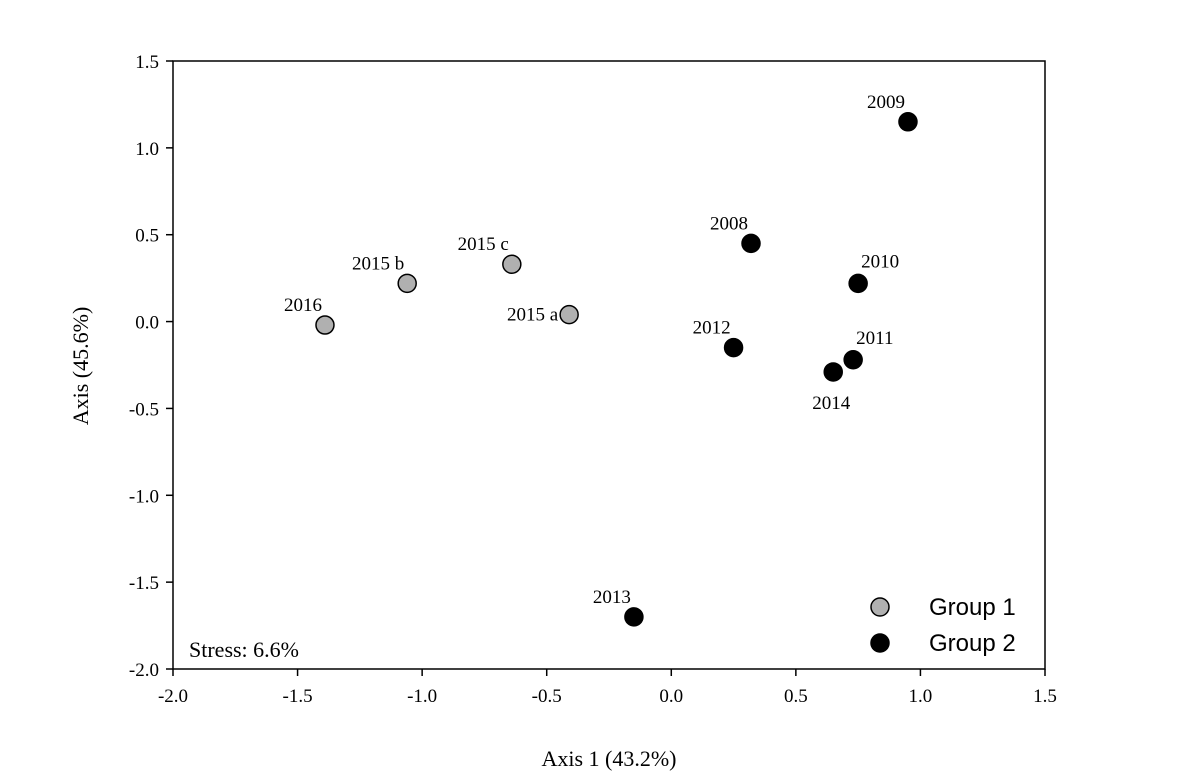 Image resolution: width=1194 pixels, height=775 pixels. Describe the element at coordinates (874, 338) in the screenshot. I see `point-label: 2011` at that location.